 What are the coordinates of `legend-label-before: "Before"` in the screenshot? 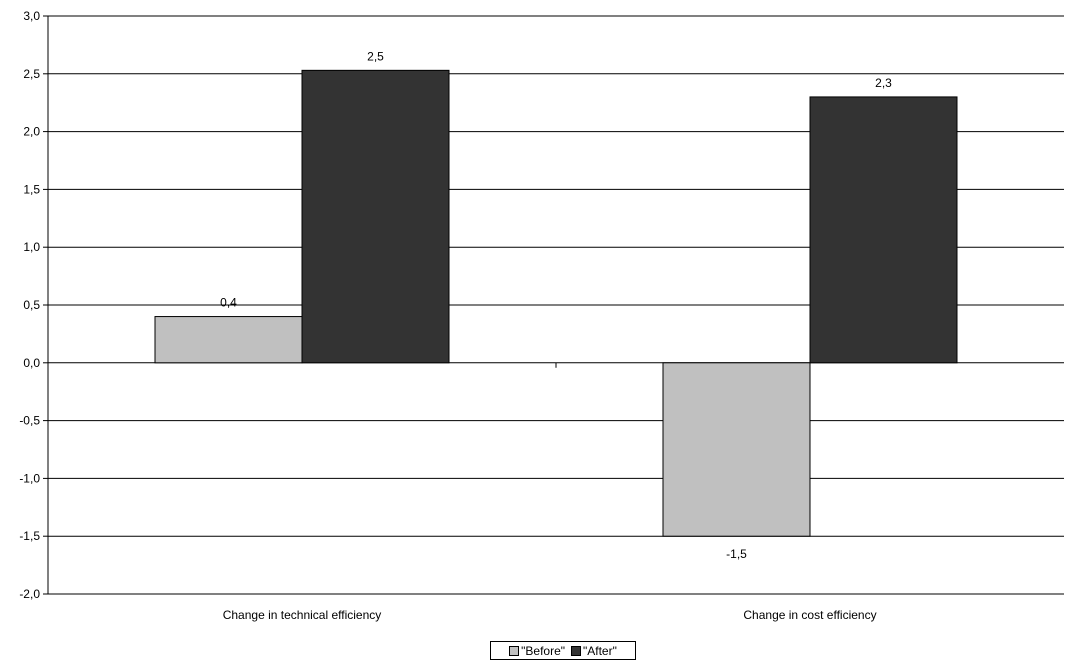 It's located at (543, 650).